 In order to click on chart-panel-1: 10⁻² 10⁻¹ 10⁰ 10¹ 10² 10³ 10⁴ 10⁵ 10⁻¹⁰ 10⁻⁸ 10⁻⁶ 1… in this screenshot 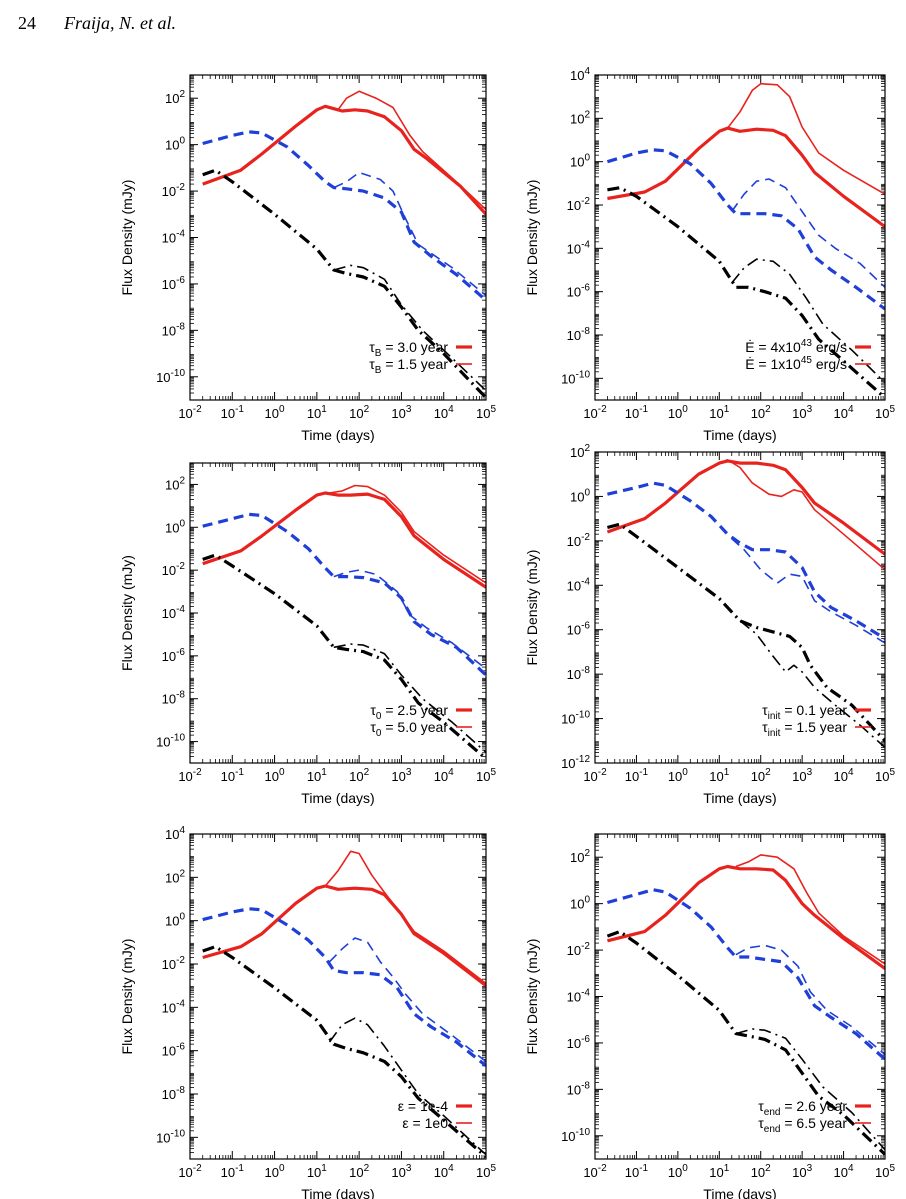, I will do `click(307, 258)`.